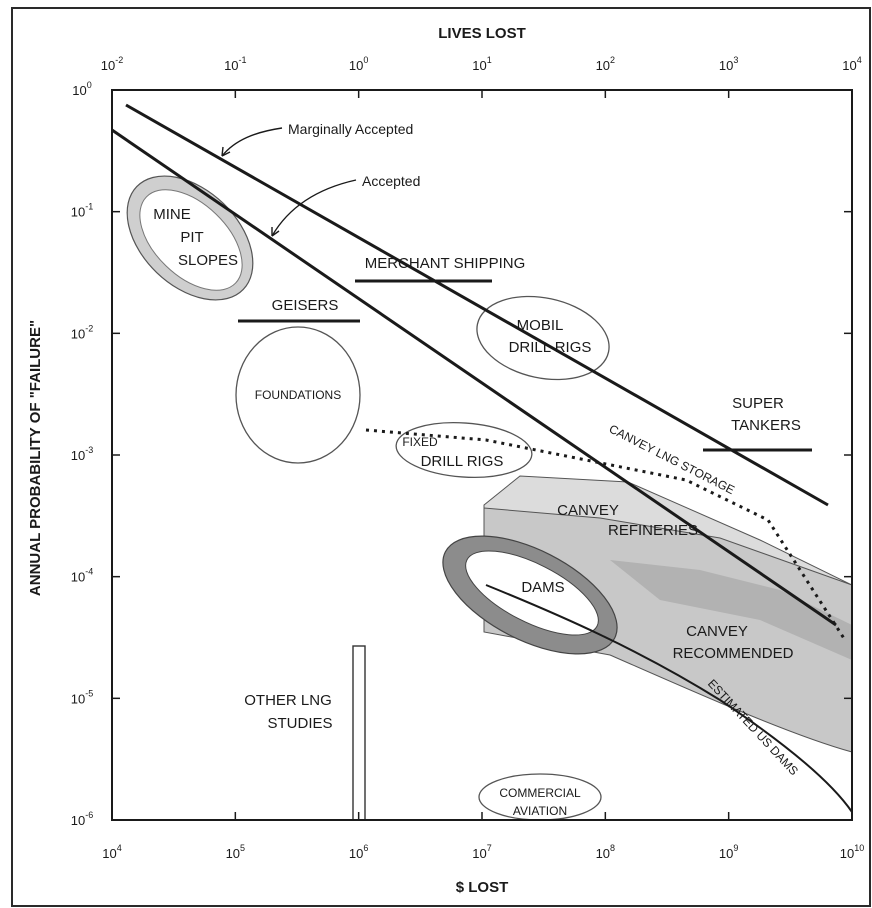  Describe the element at coordinates (766, 425) in the screenshot. I see `super-tankers-label-2: TANKERS` at that location.